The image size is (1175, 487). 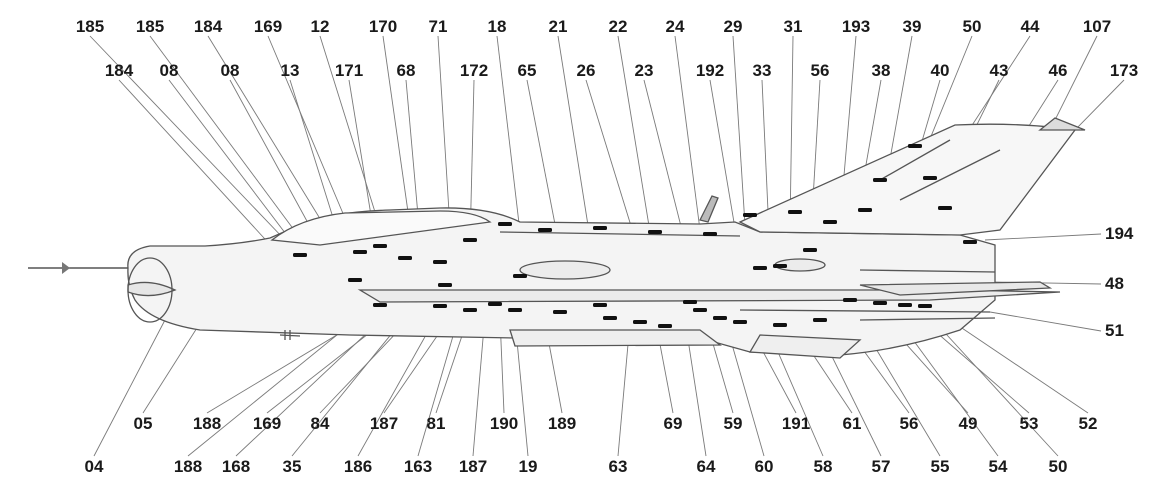 What do you see at coordinates (565, 270) in the screenshot?
I see `fuel-tank` at bounding box center [565, 270].